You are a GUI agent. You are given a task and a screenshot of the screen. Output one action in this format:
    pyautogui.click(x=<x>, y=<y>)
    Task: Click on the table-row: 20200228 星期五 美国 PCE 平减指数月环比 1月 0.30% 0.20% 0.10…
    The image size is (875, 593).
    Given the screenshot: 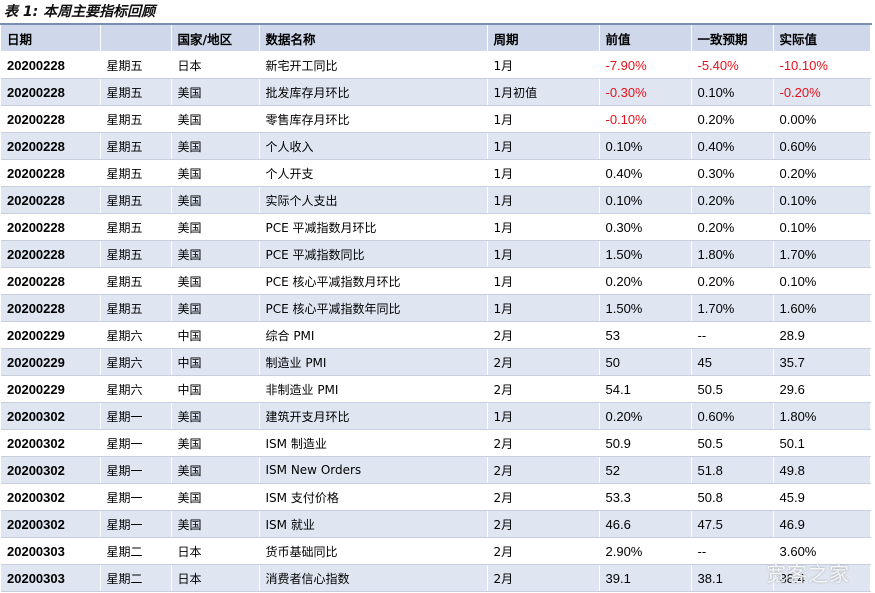 What is the action you would take?
    pyautogui.click(x=436, y=227)
    